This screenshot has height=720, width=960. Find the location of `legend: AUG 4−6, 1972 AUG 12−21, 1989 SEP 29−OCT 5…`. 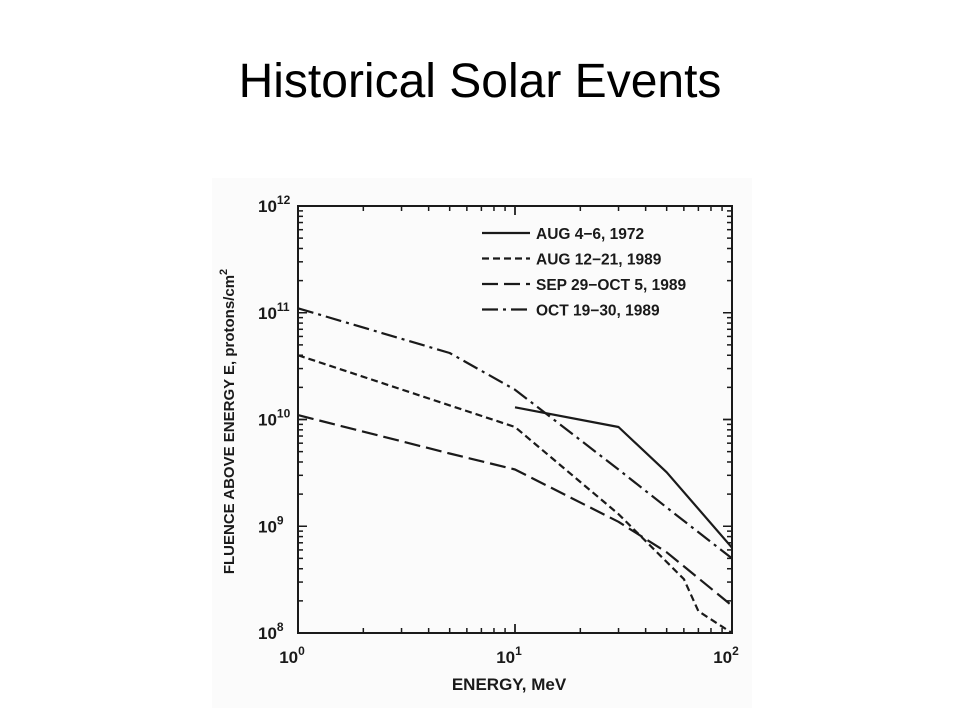

legend: AUG 4−6, 1972 AUG 12−21, 1989 SEP 29−OCT 5… is located at coordinates (584, 273).